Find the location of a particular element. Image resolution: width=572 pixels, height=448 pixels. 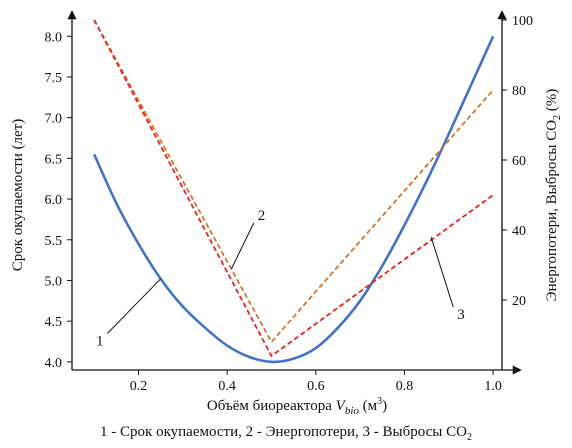

y-left-tick-label: 6.5 is located at coordinates (54, 159).